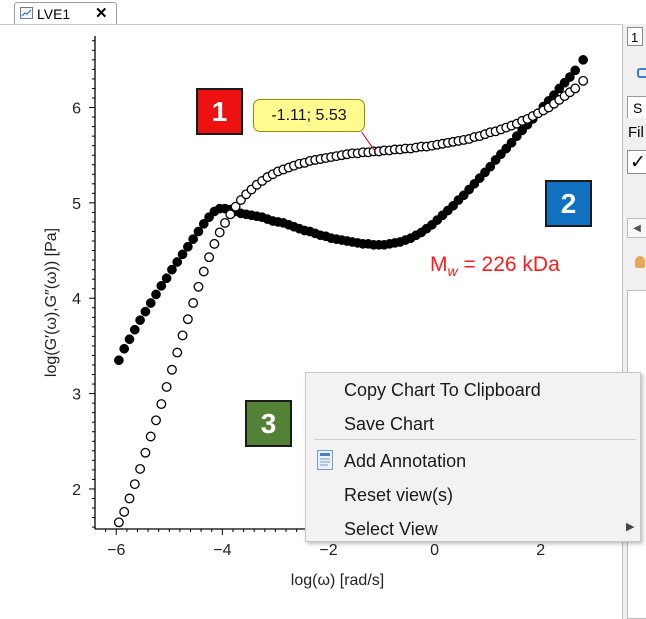 Image resolution: width=646 pixels, height=619 pixels. Describe the element at coordinates (337, 580) in the screenshot. I see `x-axis-label: log(ω) [rad/s]` at that location.